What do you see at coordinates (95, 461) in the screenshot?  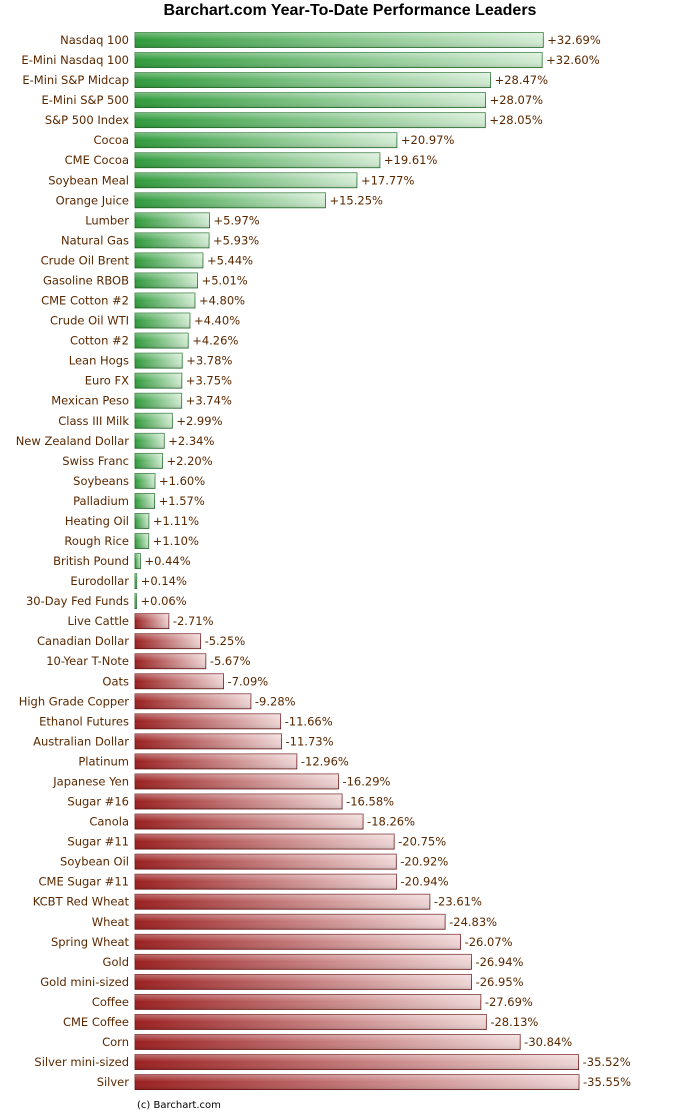 I see `category-label: Swiss Franc` at bounding box center [95, 461].